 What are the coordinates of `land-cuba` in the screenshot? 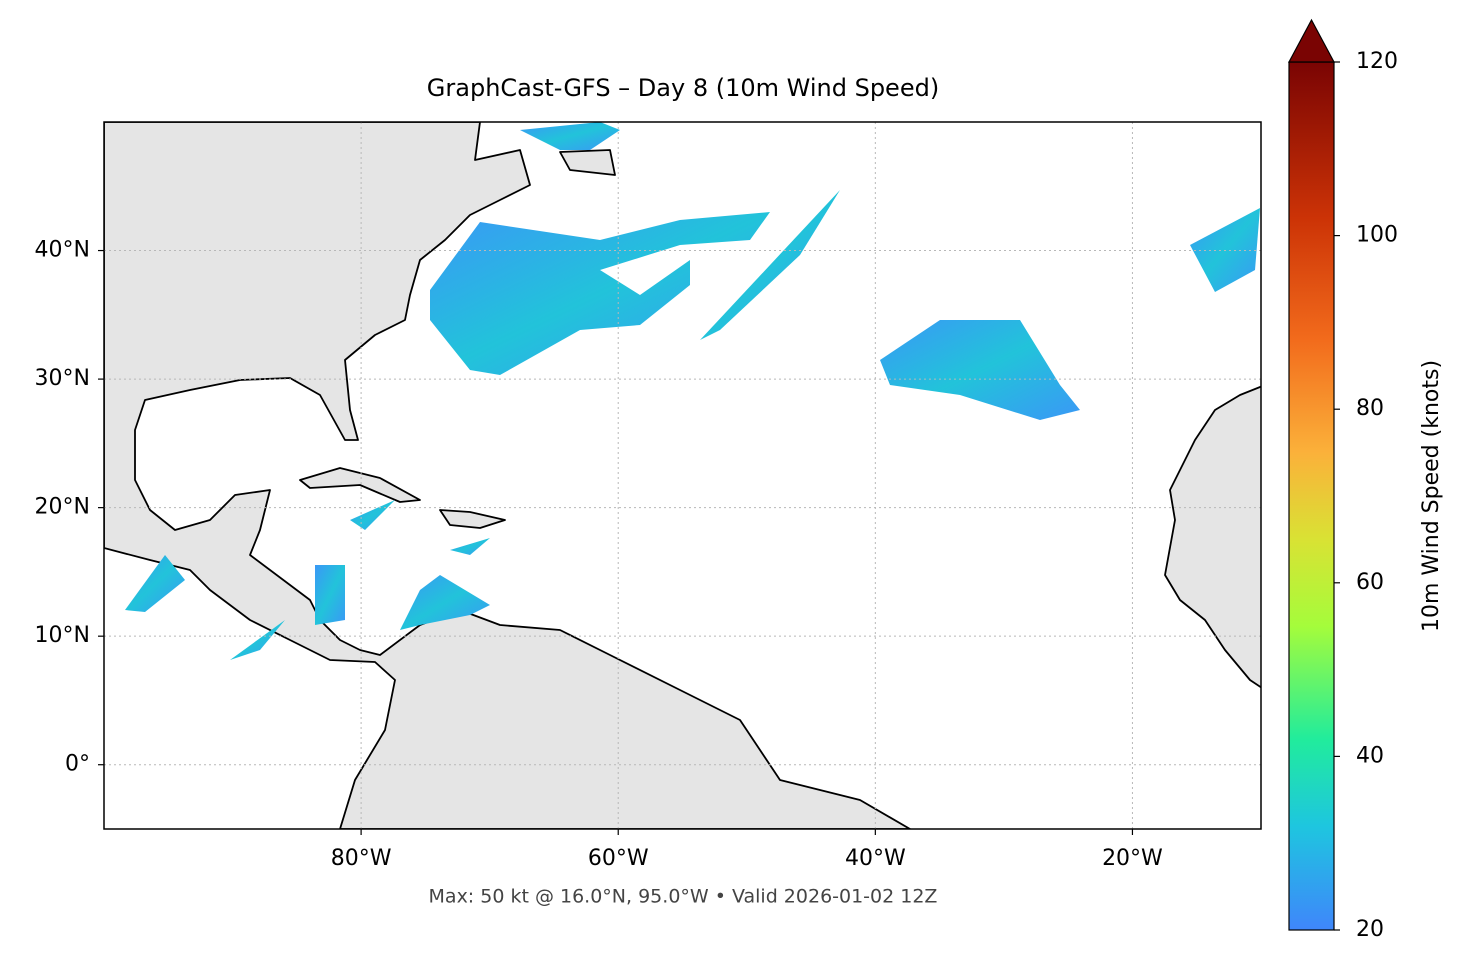 It's located at (360, 485).